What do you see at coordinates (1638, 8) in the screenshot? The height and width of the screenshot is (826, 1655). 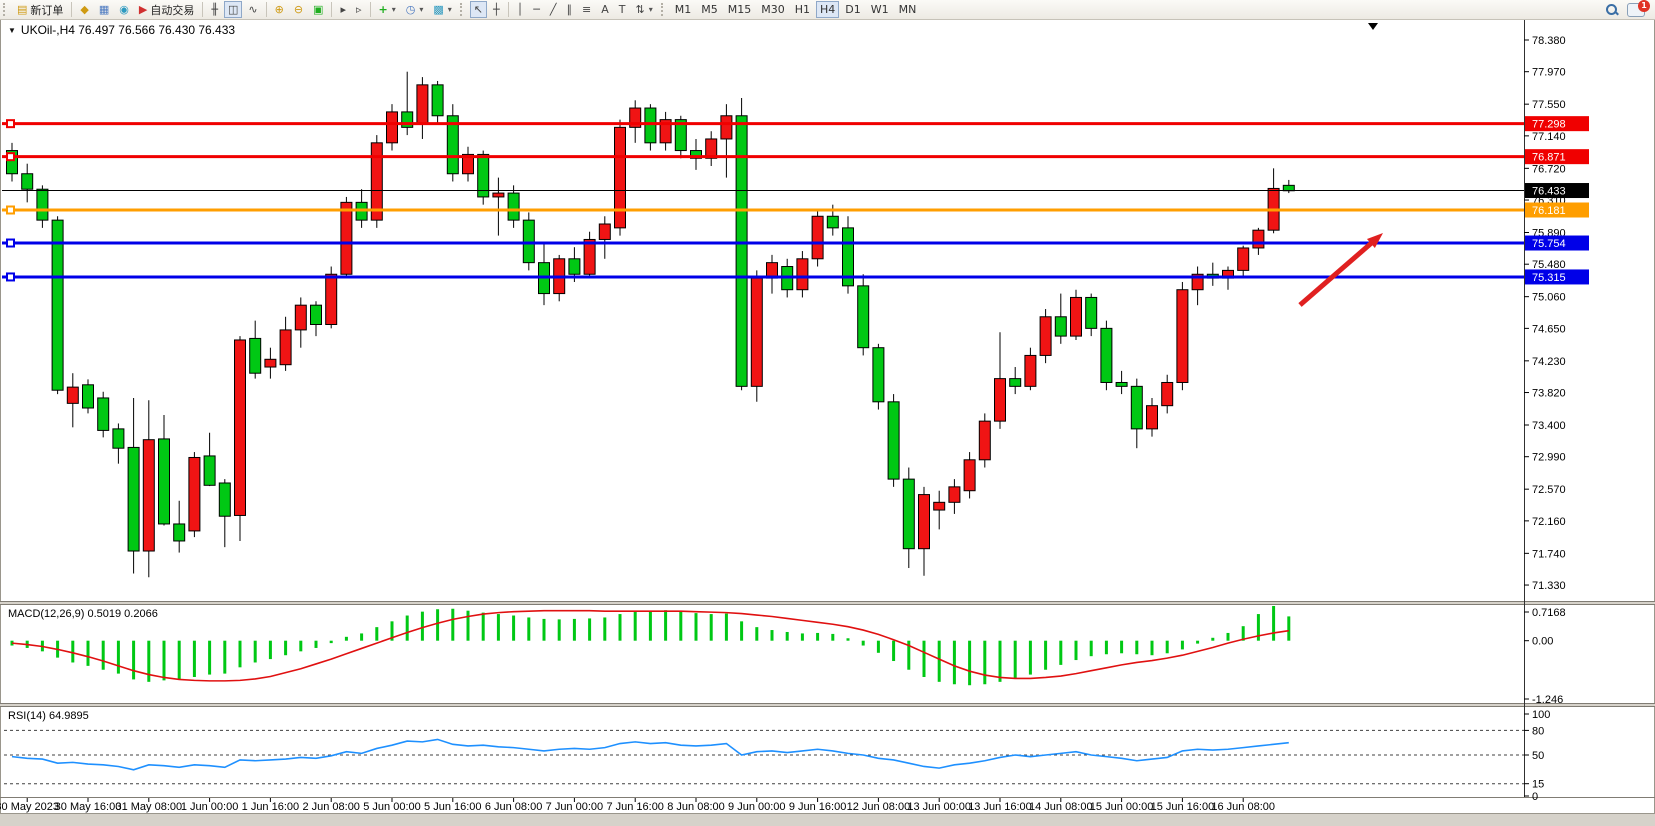 I see `chat-icon: 1` at bounding box center [1638, 8].